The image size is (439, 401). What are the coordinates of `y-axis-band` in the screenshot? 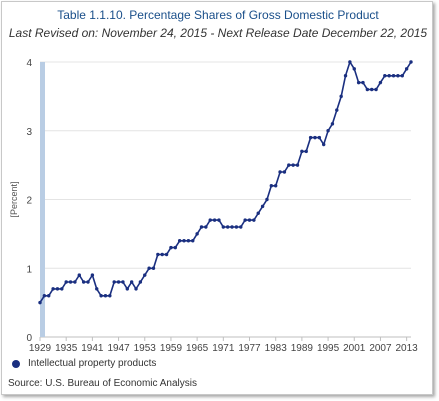 It's located at (42, 199).